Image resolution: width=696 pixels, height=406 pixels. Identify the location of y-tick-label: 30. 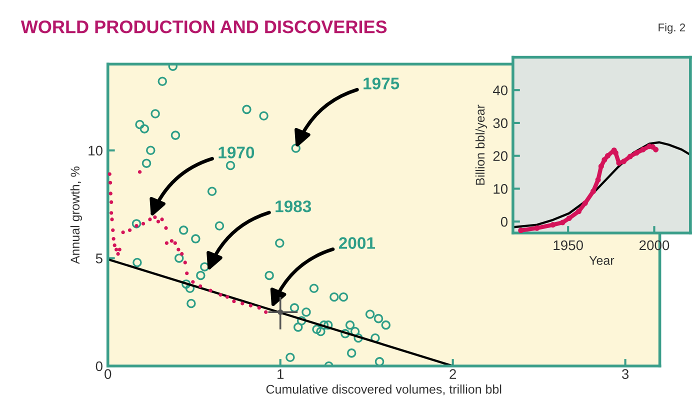
(500, 123).